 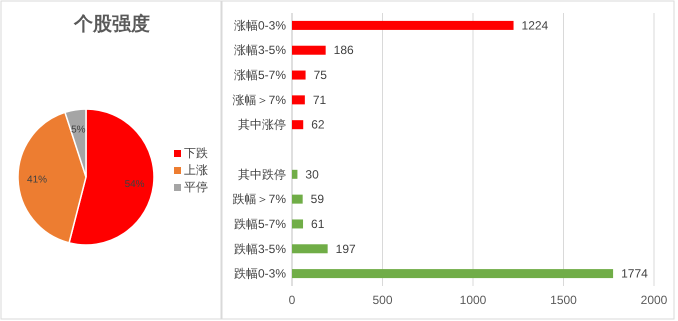 What do you see at coordinates (318, 223) in the screenshot?
I see `data-label: 61` at bounding box center [318, 223].